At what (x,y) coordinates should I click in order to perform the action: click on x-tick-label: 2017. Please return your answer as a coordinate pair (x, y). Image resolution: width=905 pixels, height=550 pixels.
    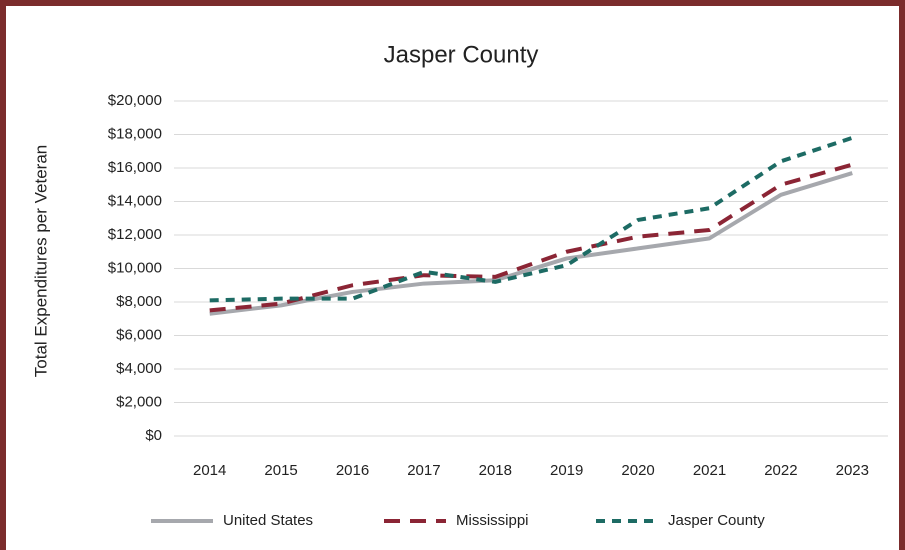
    Looking at the image, I should click on (423, 470).